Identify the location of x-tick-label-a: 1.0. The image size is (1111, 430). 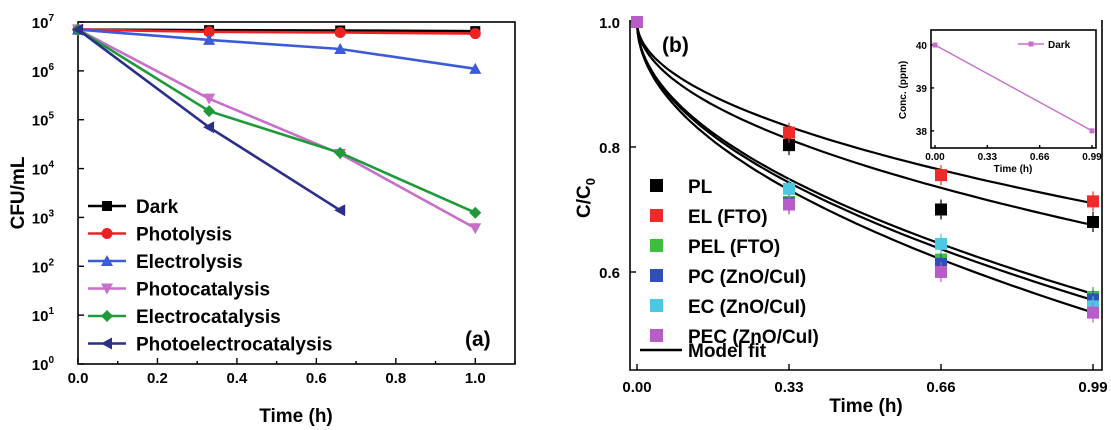
(475, 378).